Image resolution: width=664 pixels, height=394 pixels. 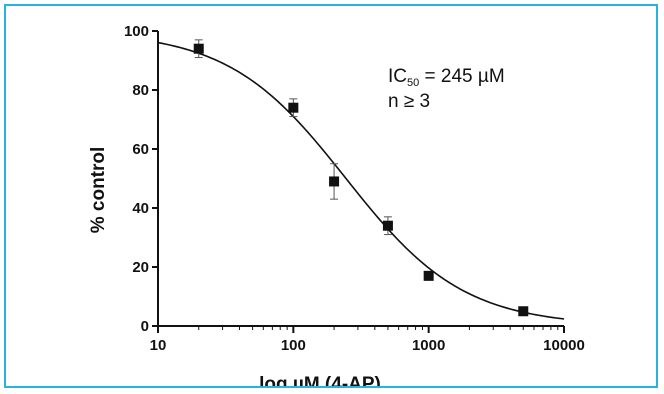 I want to click on y-tick-label: 20, so click(x=140, y=267).